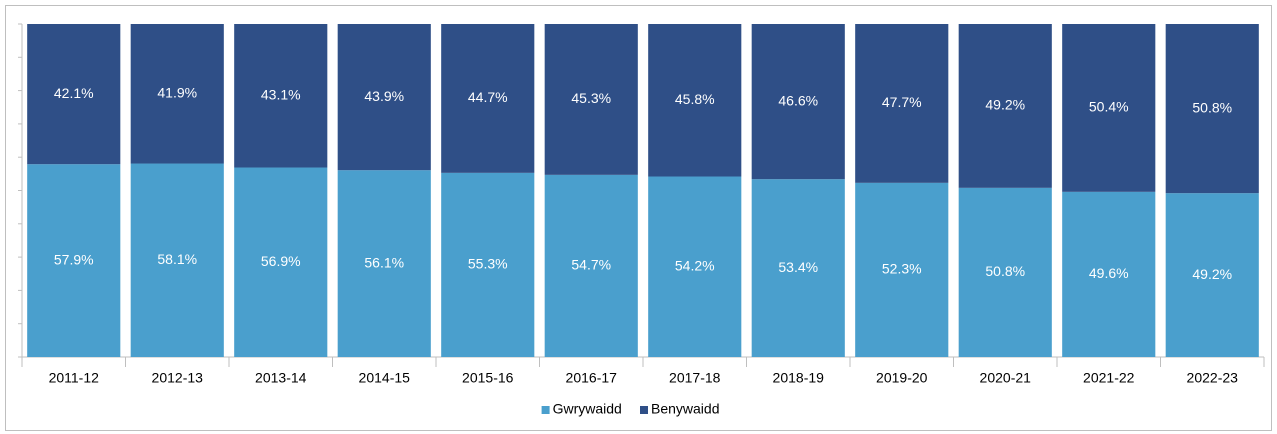 The width and height of the screenshot is (1277, 434). I want to click on x-tick-label: 2021-22, so click(1109, 378).